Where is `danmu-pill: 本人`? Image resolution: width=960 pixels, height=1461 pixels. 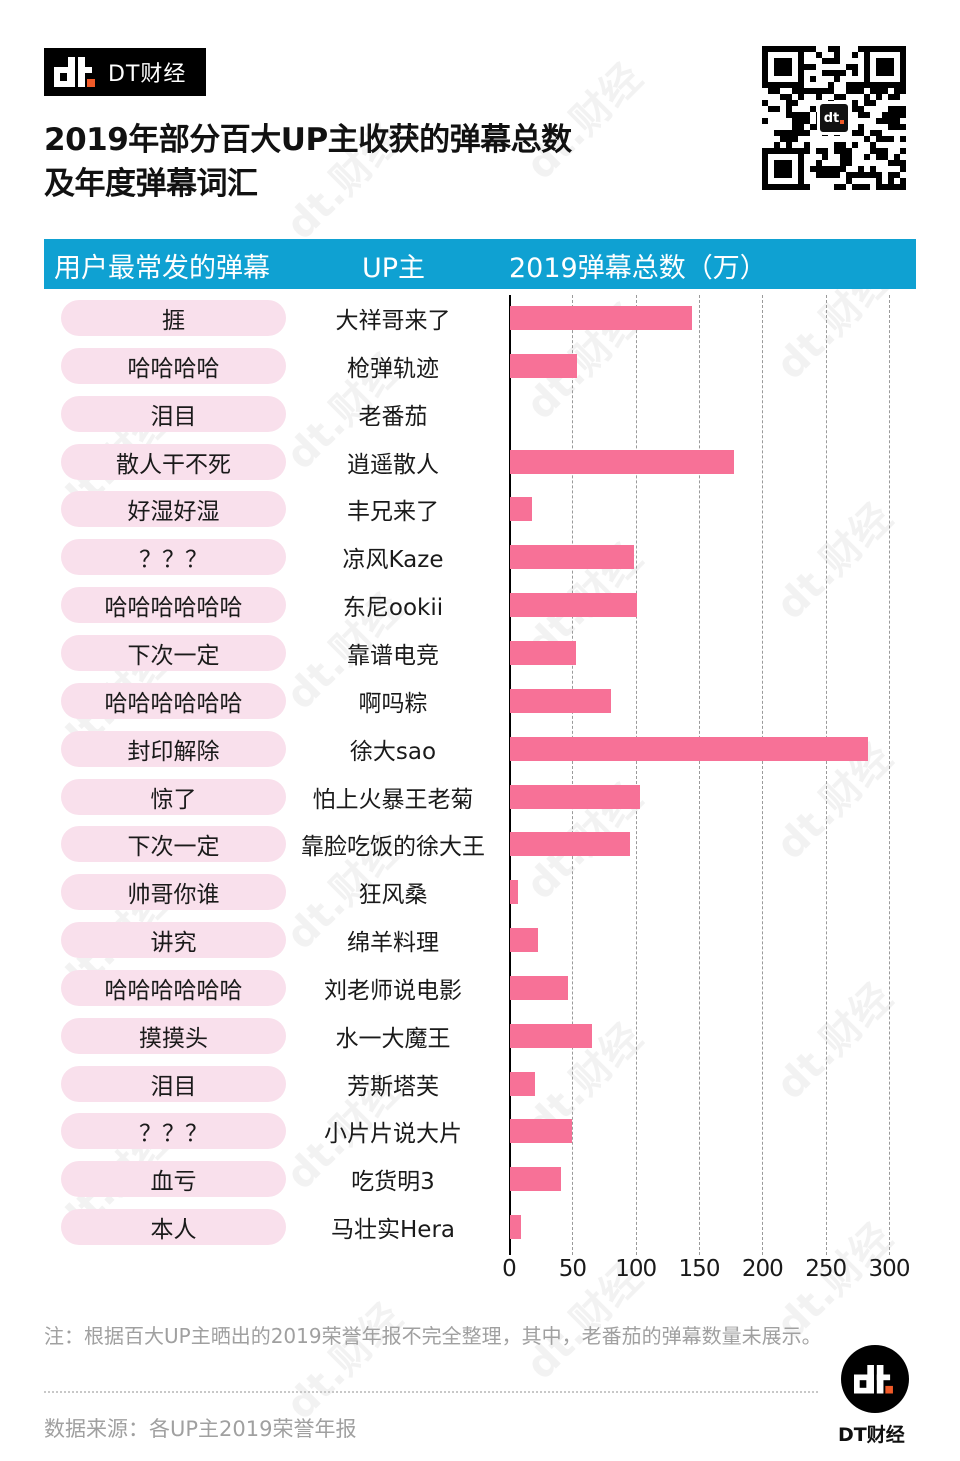 danmu-pill: 本人 is located at coordinates (173, 1227).